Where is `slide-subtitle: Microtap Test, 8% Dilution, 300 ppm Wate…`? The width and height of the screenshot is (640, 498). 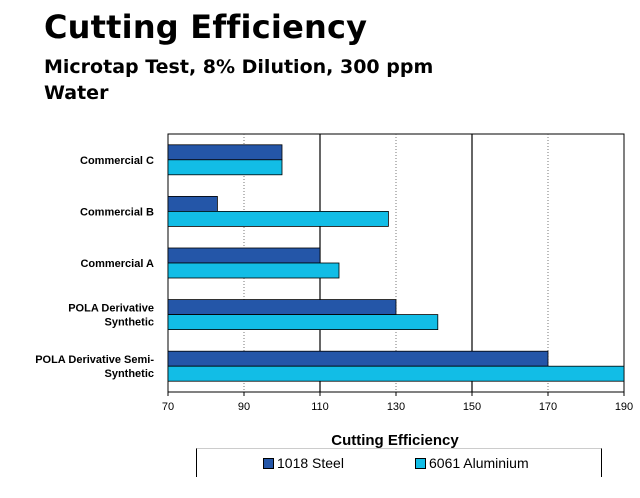
slide-subtitle: Microtap Test, 8% Dilution, 300 ppm Wate… is located at coordinates (239, 80).